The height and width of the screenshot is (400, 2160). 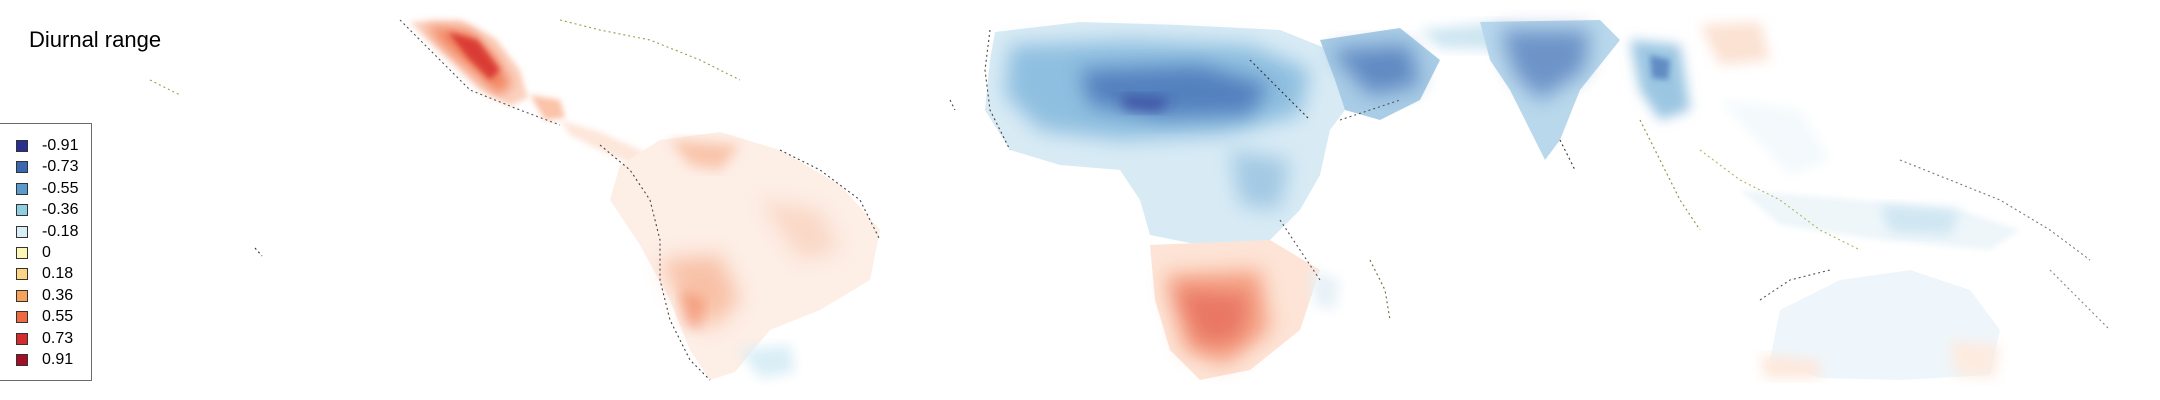 What do you see at coordinates (60, 145) in the screenshot?
I see `legend-label: -0.91` at bounding box center [60, 145].